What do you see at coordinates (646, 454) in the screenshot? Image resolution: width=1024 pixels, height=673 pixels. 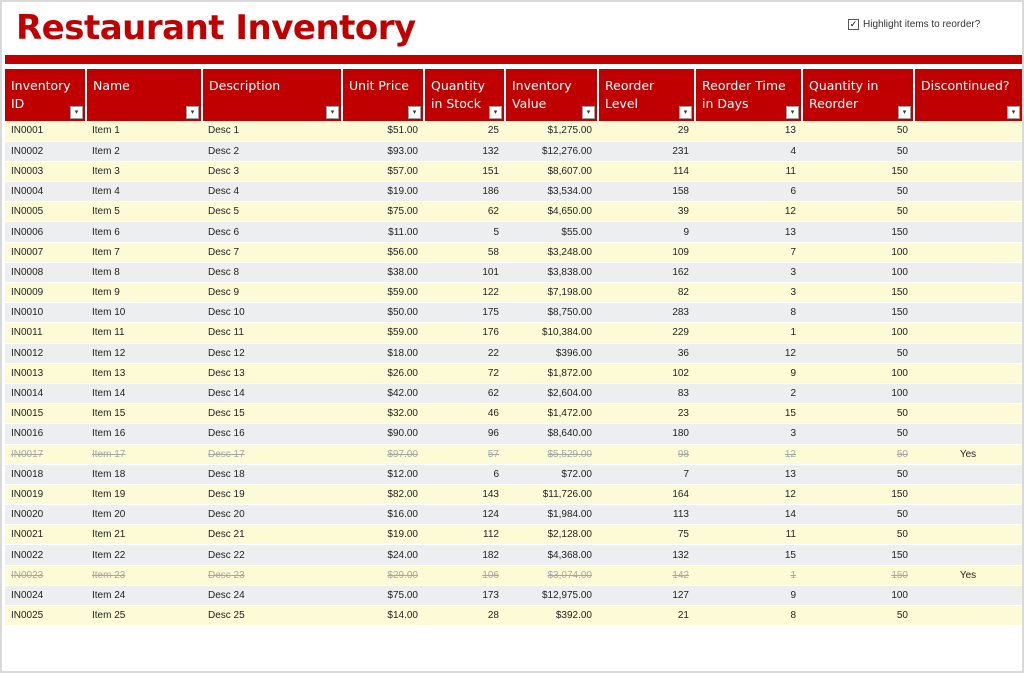 I see `cell-reorder-level: 98` at bounding box center [646, 454].